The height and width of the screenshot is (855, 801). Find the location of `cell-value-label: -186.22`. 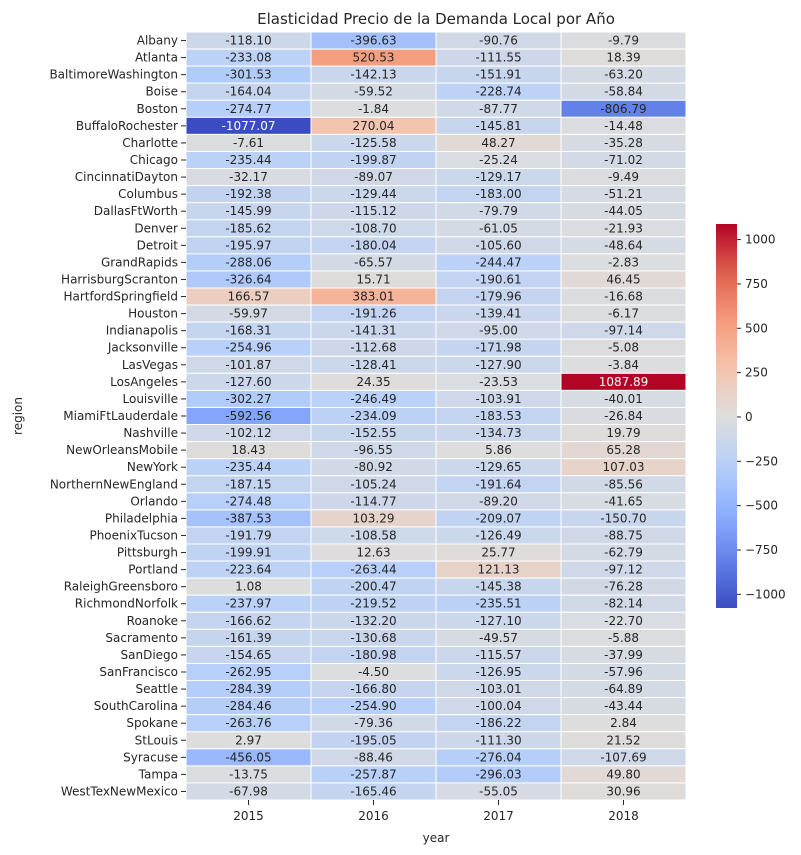

cell-value-label: -186.22 is located at coordinates (498, 723).